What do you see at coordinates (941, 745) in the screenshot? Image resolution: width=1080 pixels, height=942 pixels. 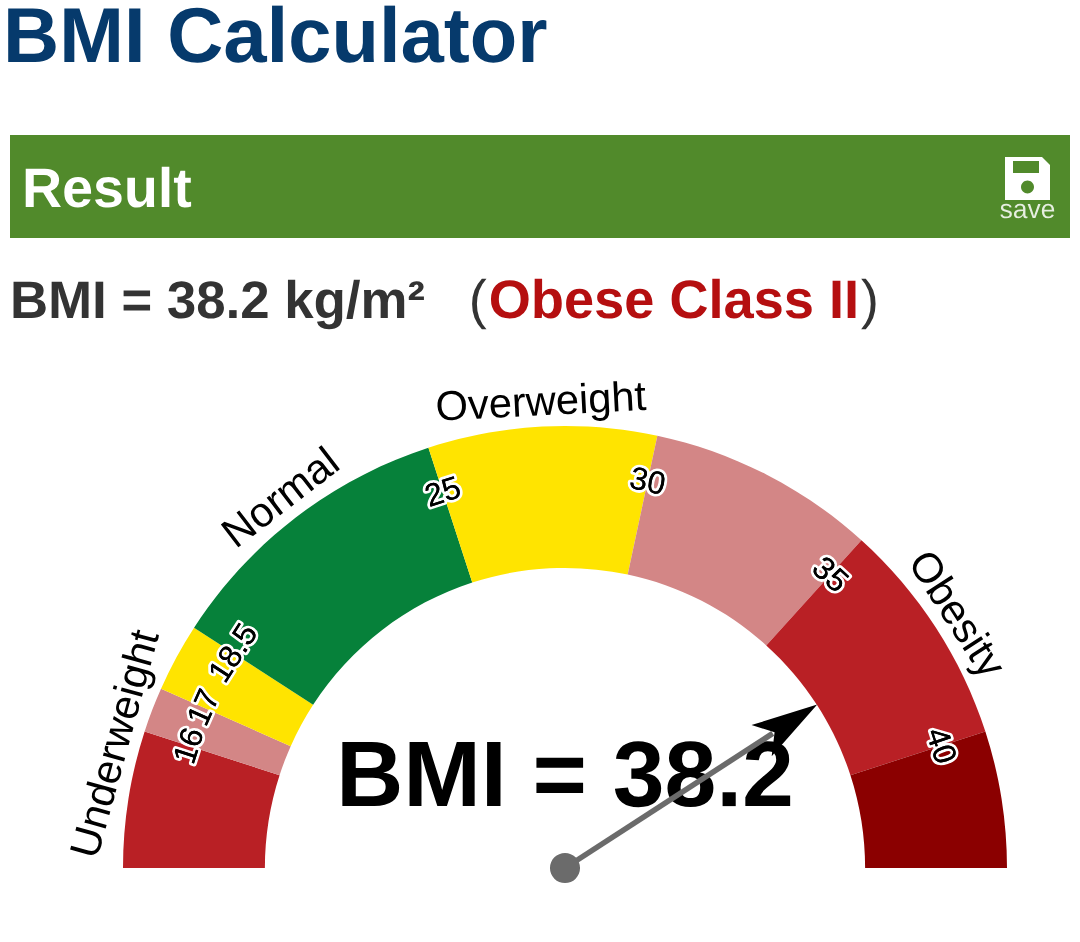 I see `text: 40` at bounding box center [941, 745].